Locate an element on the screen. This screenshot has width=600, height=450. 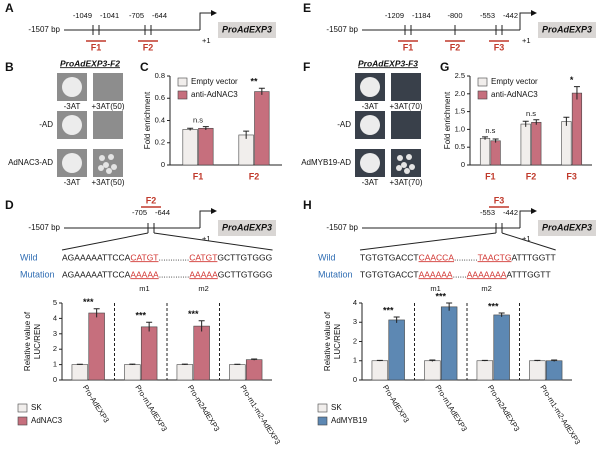
x-tick-label: F1 is located at coordinates (490, 176).